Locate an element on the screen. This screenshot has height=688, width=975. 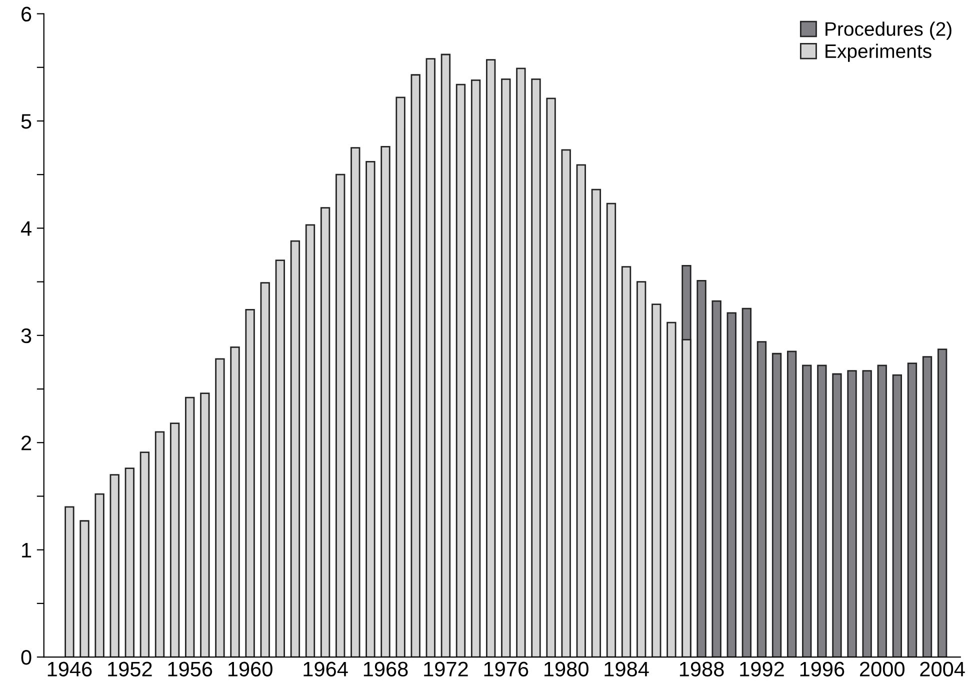
y-tick-label: 0 is located at coordinates (26, 657).